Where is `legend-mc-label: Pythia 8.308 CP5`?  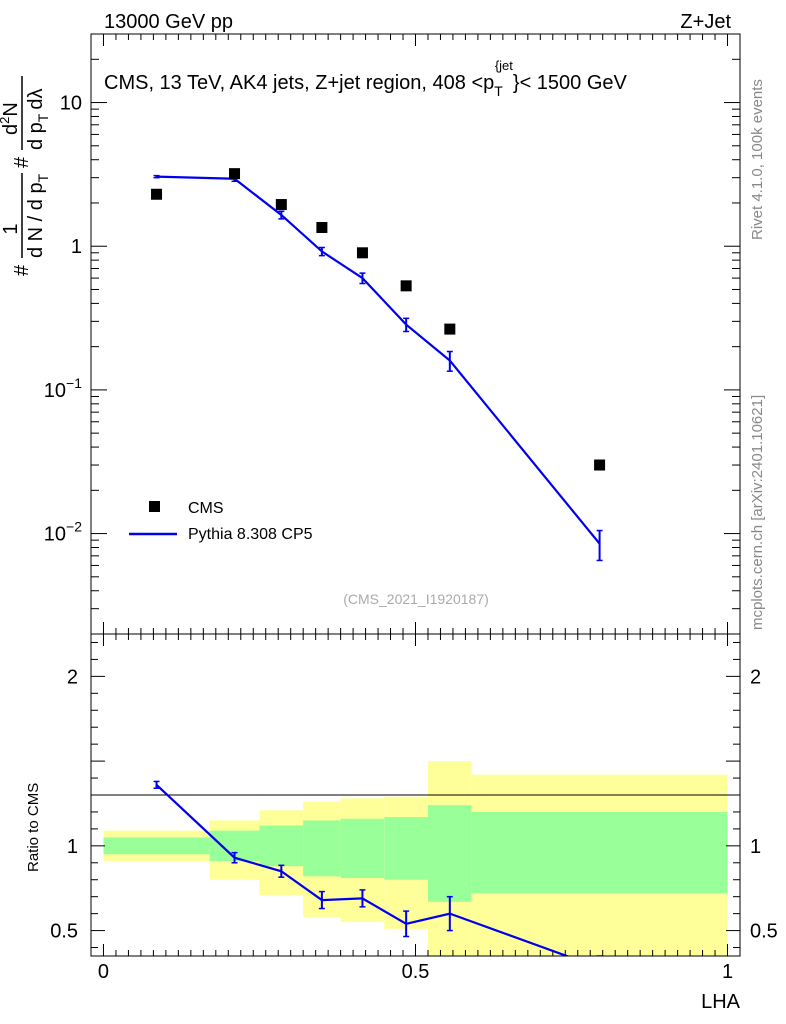
legend-mc-label: Pythia 8.308 CP5 is located at coordinates (250, 534).